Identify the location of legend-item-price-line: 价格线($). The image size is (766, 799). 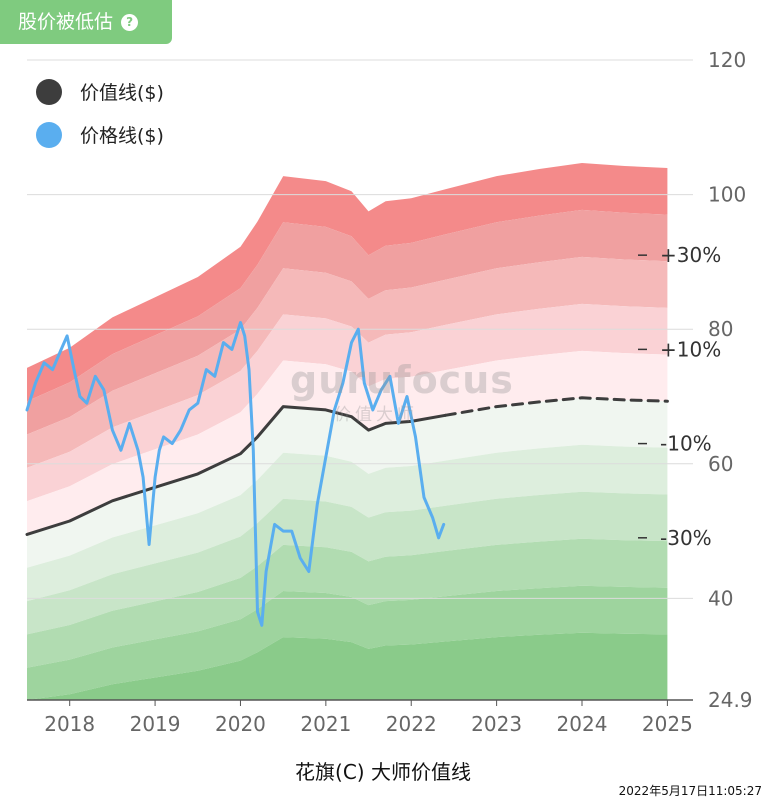
(100, 134).